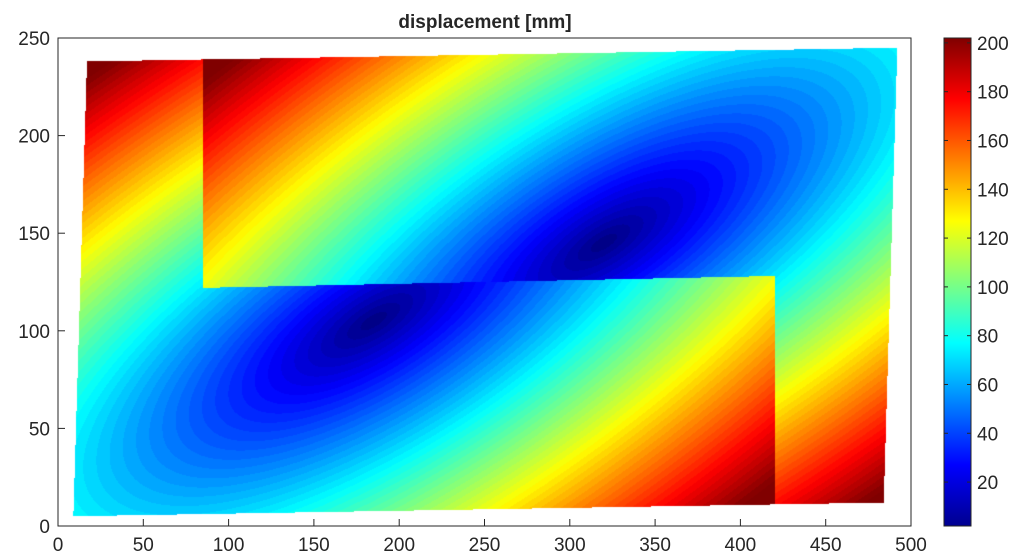 This screenshot has width=1015, height=558. I want to click on chart-title: displacement [mm], so click(484, 22).